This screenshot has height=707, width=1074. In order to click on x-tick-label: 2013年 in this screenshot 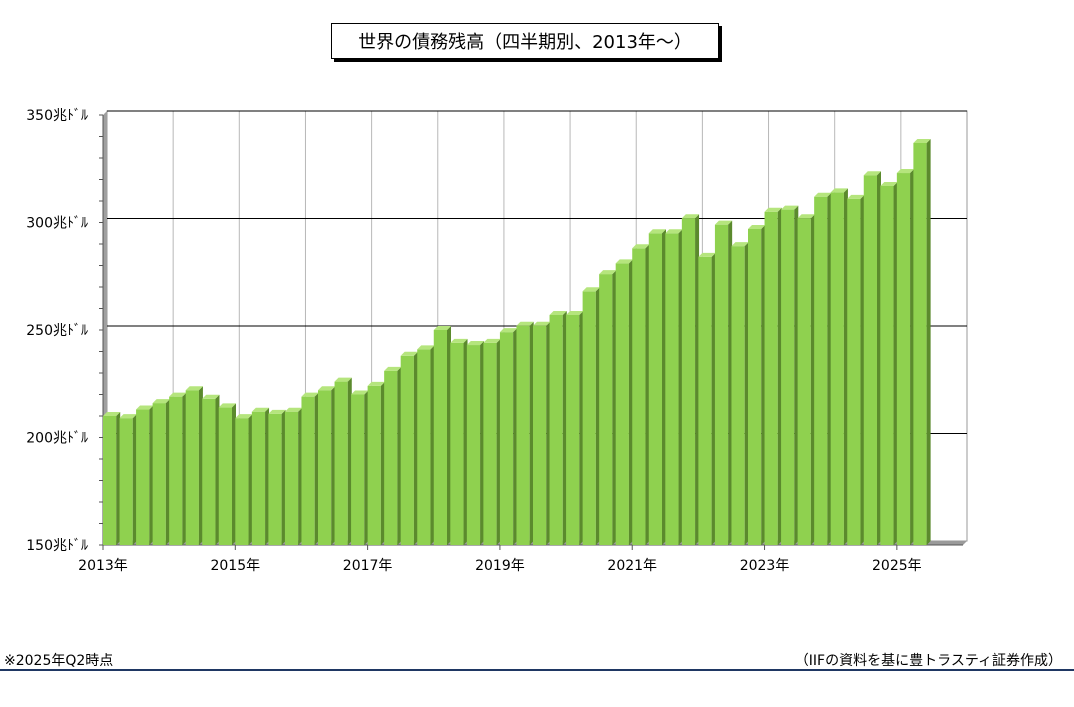, I will do `click(103, 566)`.